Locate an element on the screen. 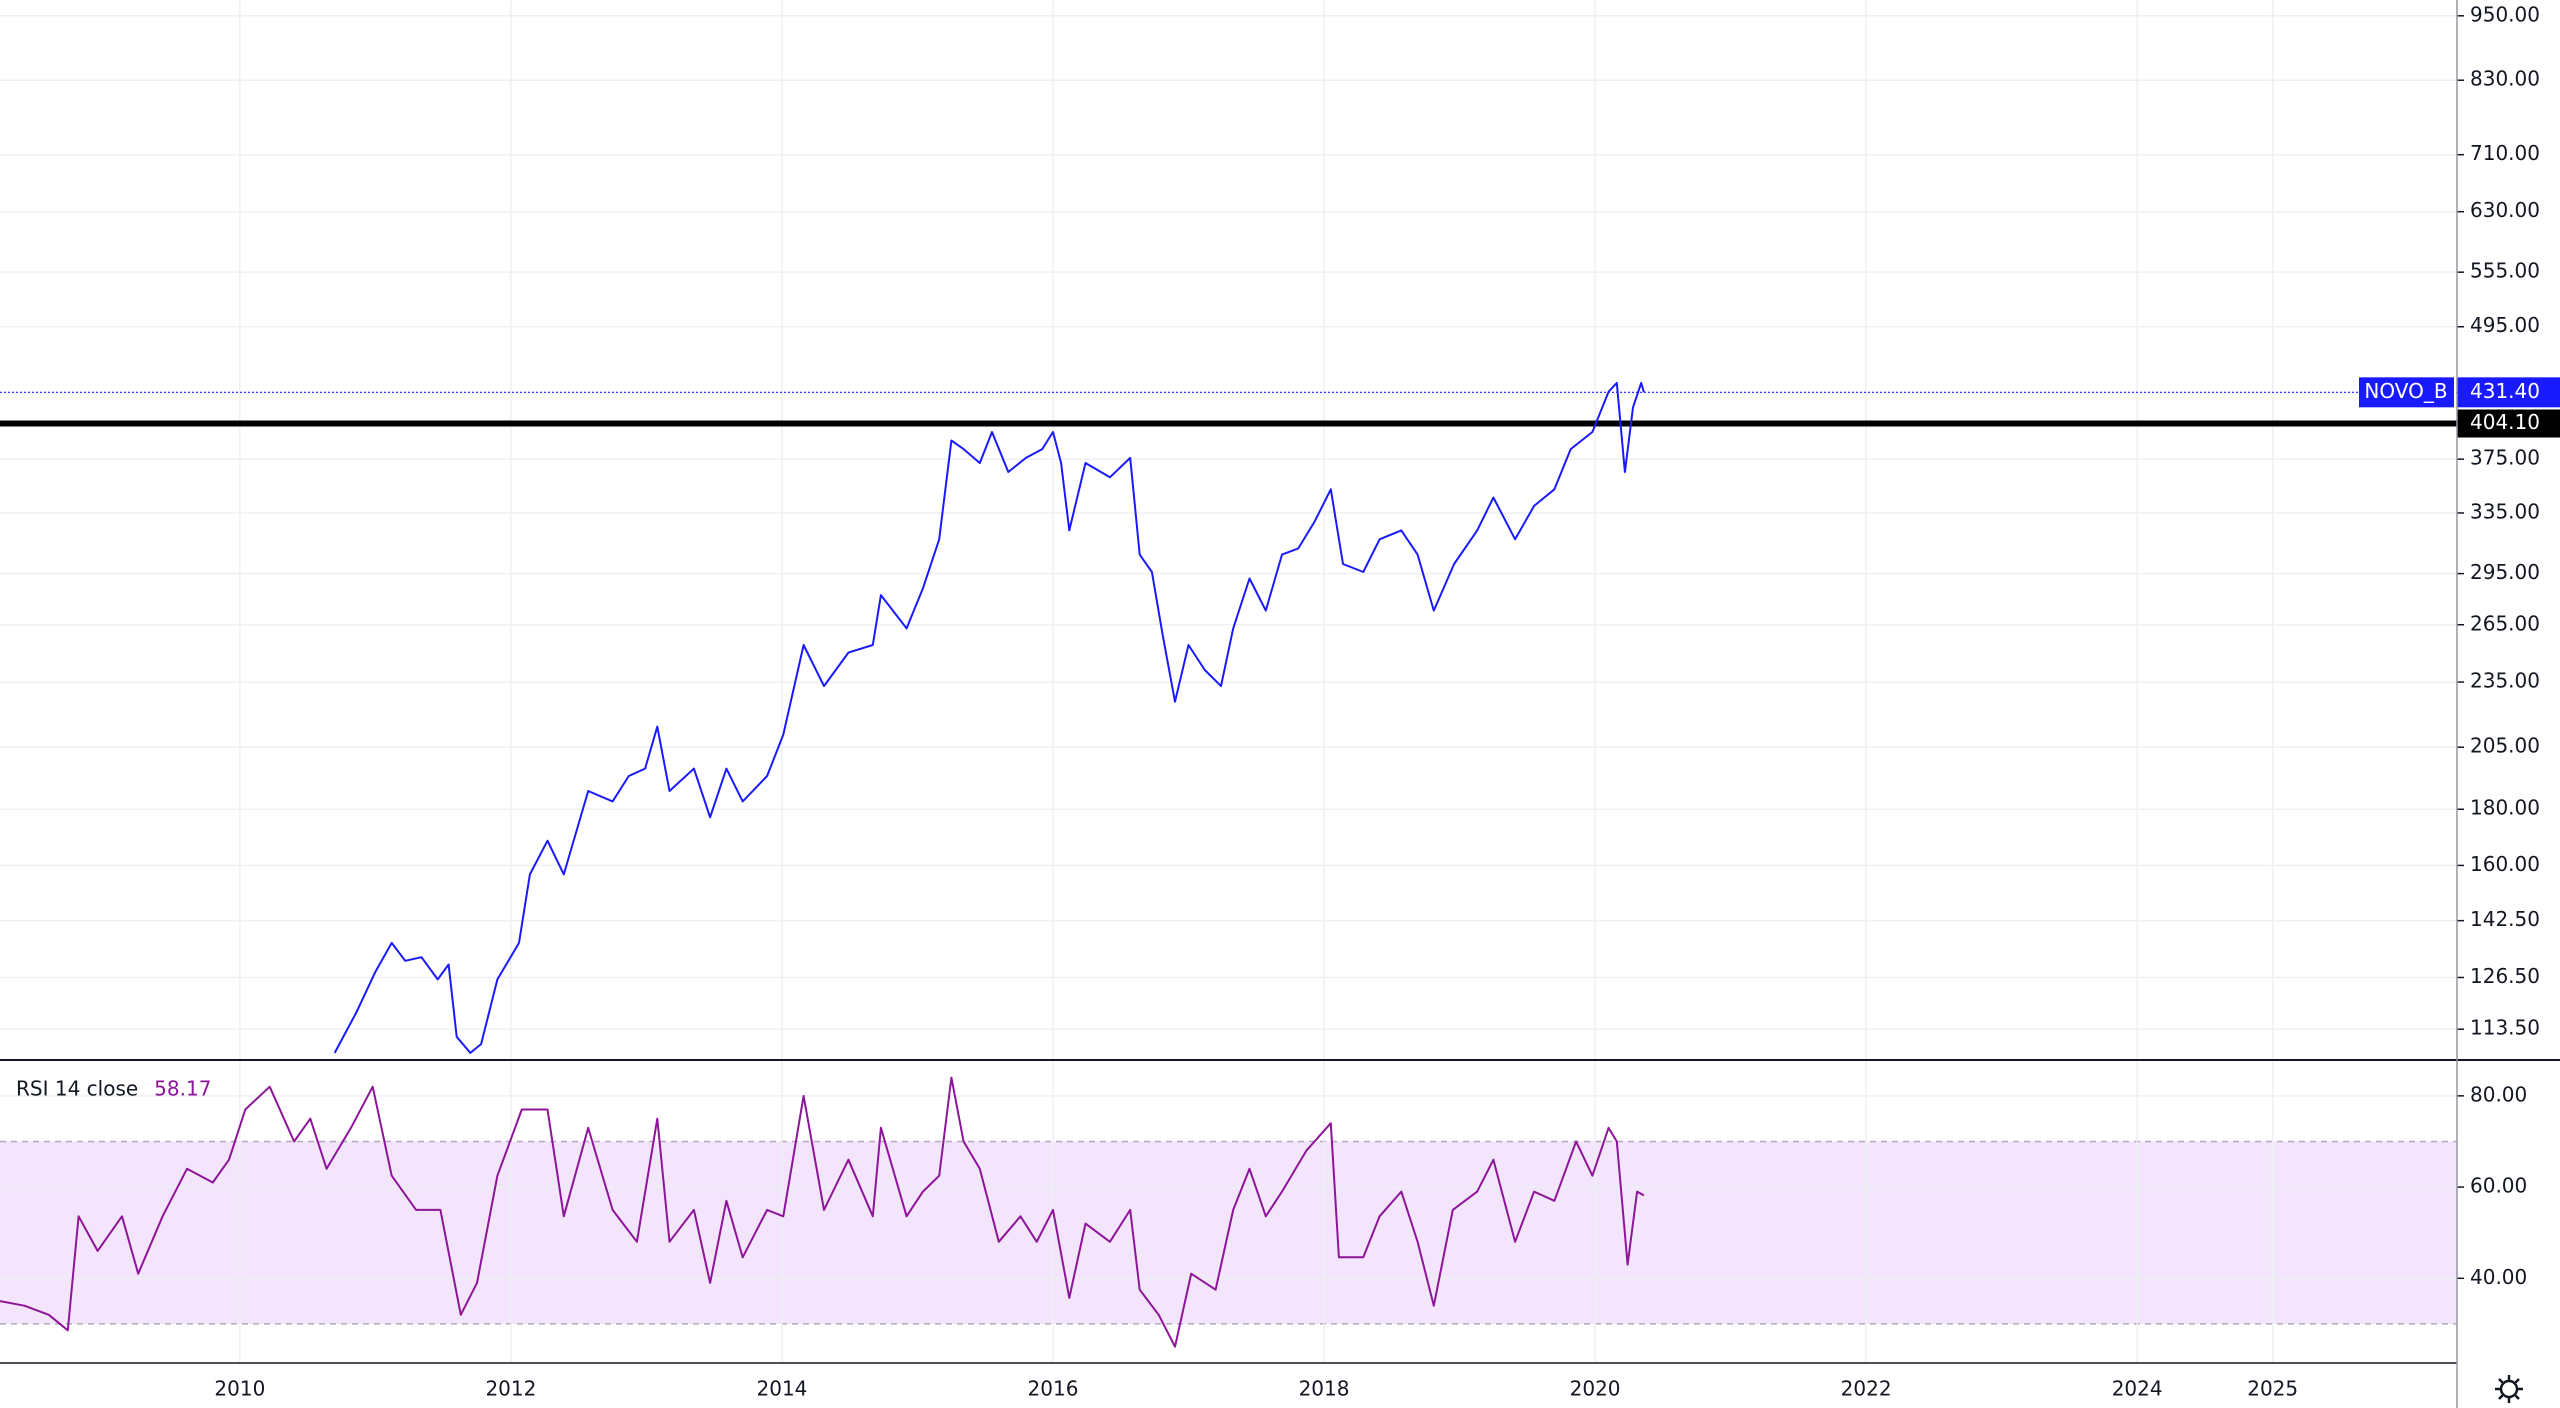  y-tick-label: 830.00 is located at coordinates (2505, 79).